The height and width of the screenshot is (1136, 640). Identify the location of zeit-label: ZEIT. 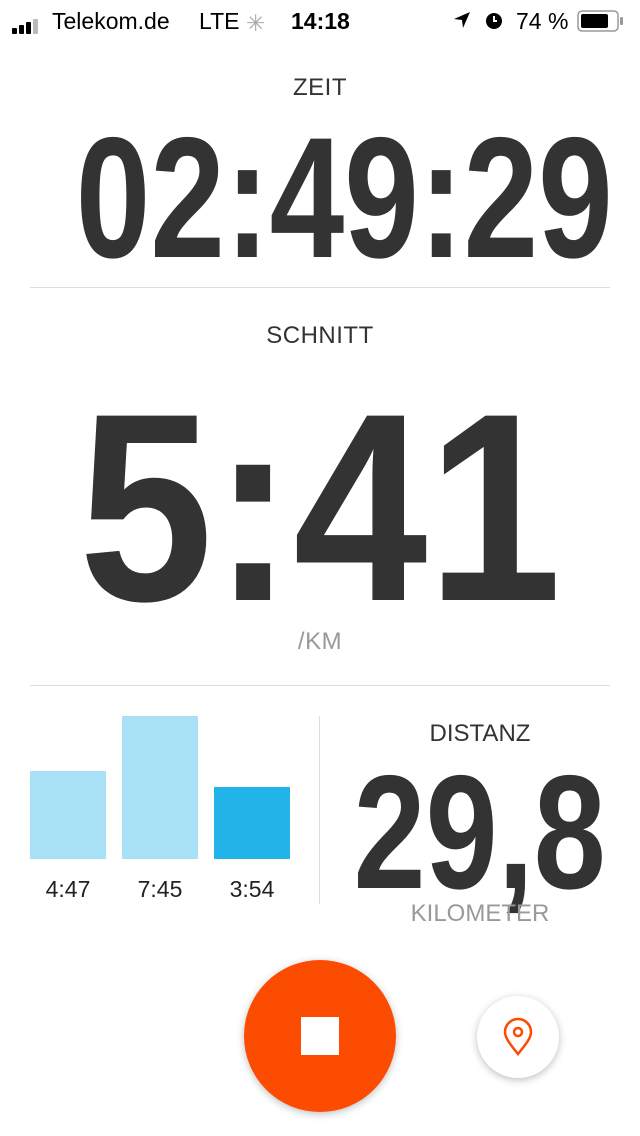
(320, 87).